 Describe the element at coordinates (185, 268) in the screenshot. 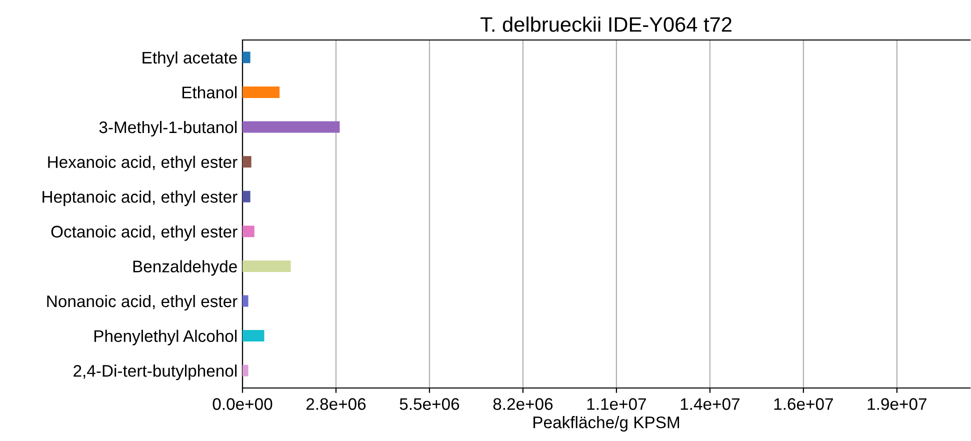

I see `y-tick-label: Benzaldehyde` at that location.